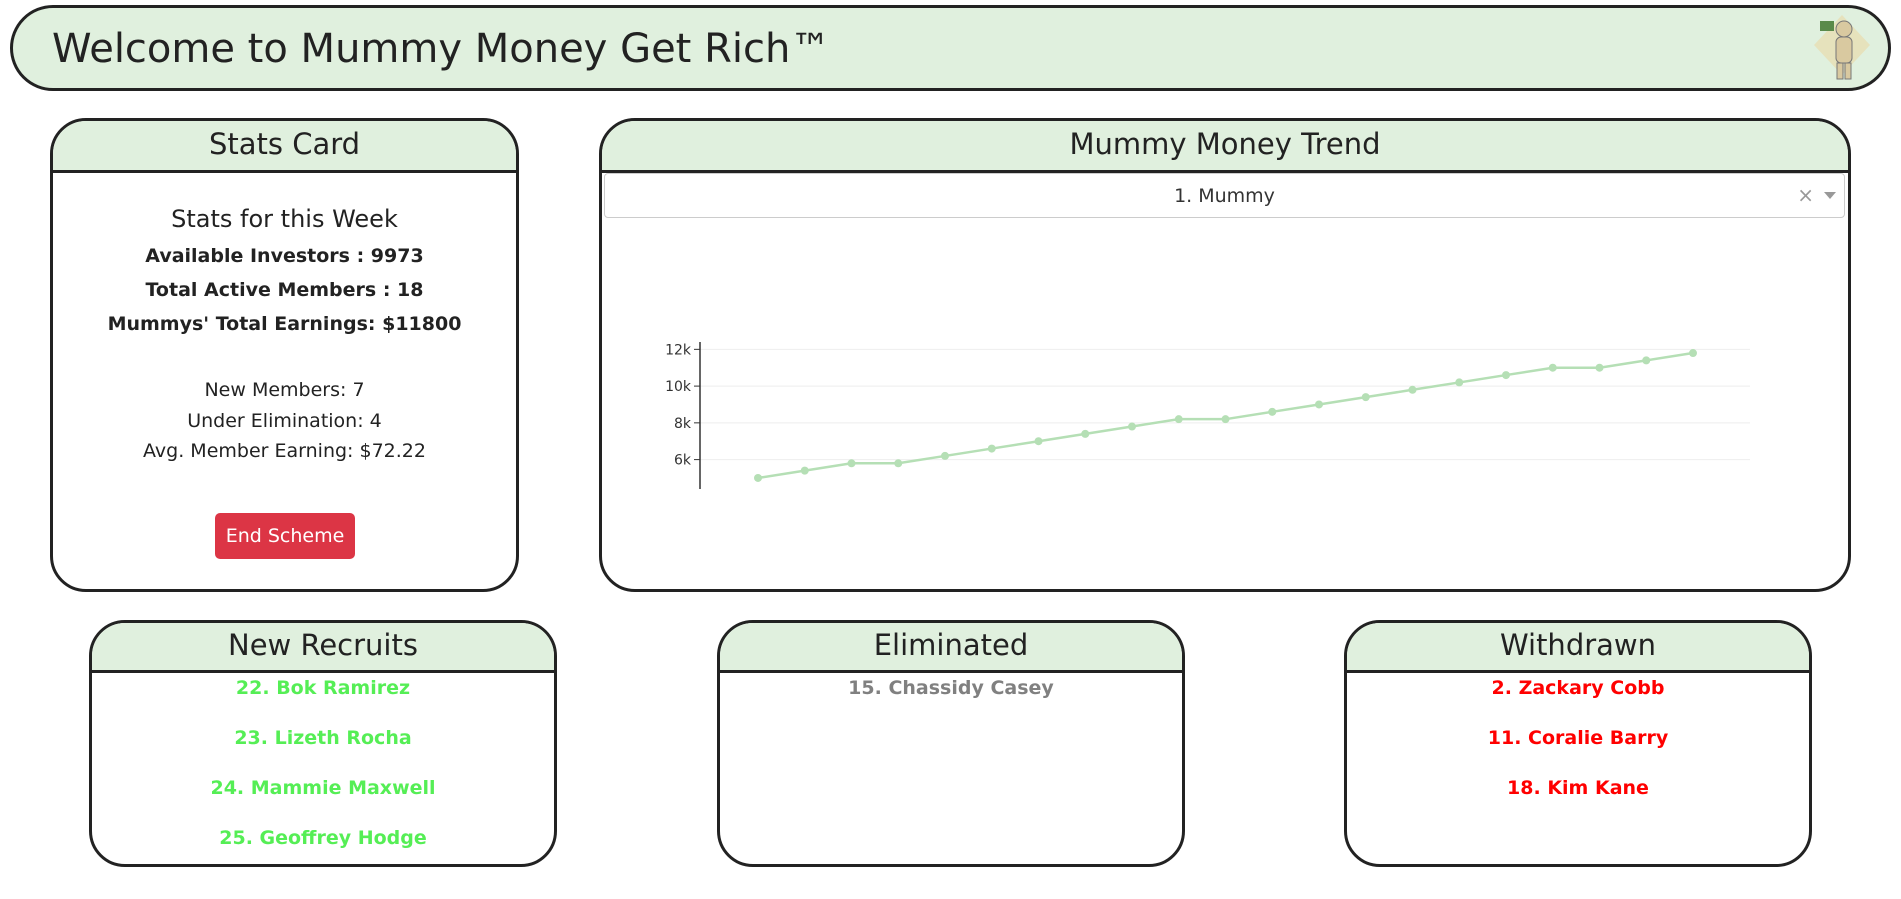  What do you see at coordinates (284, 420) in the screenshot?
I see `stat-detail: Under Elimination: 4` at bounding box center [284, 420].